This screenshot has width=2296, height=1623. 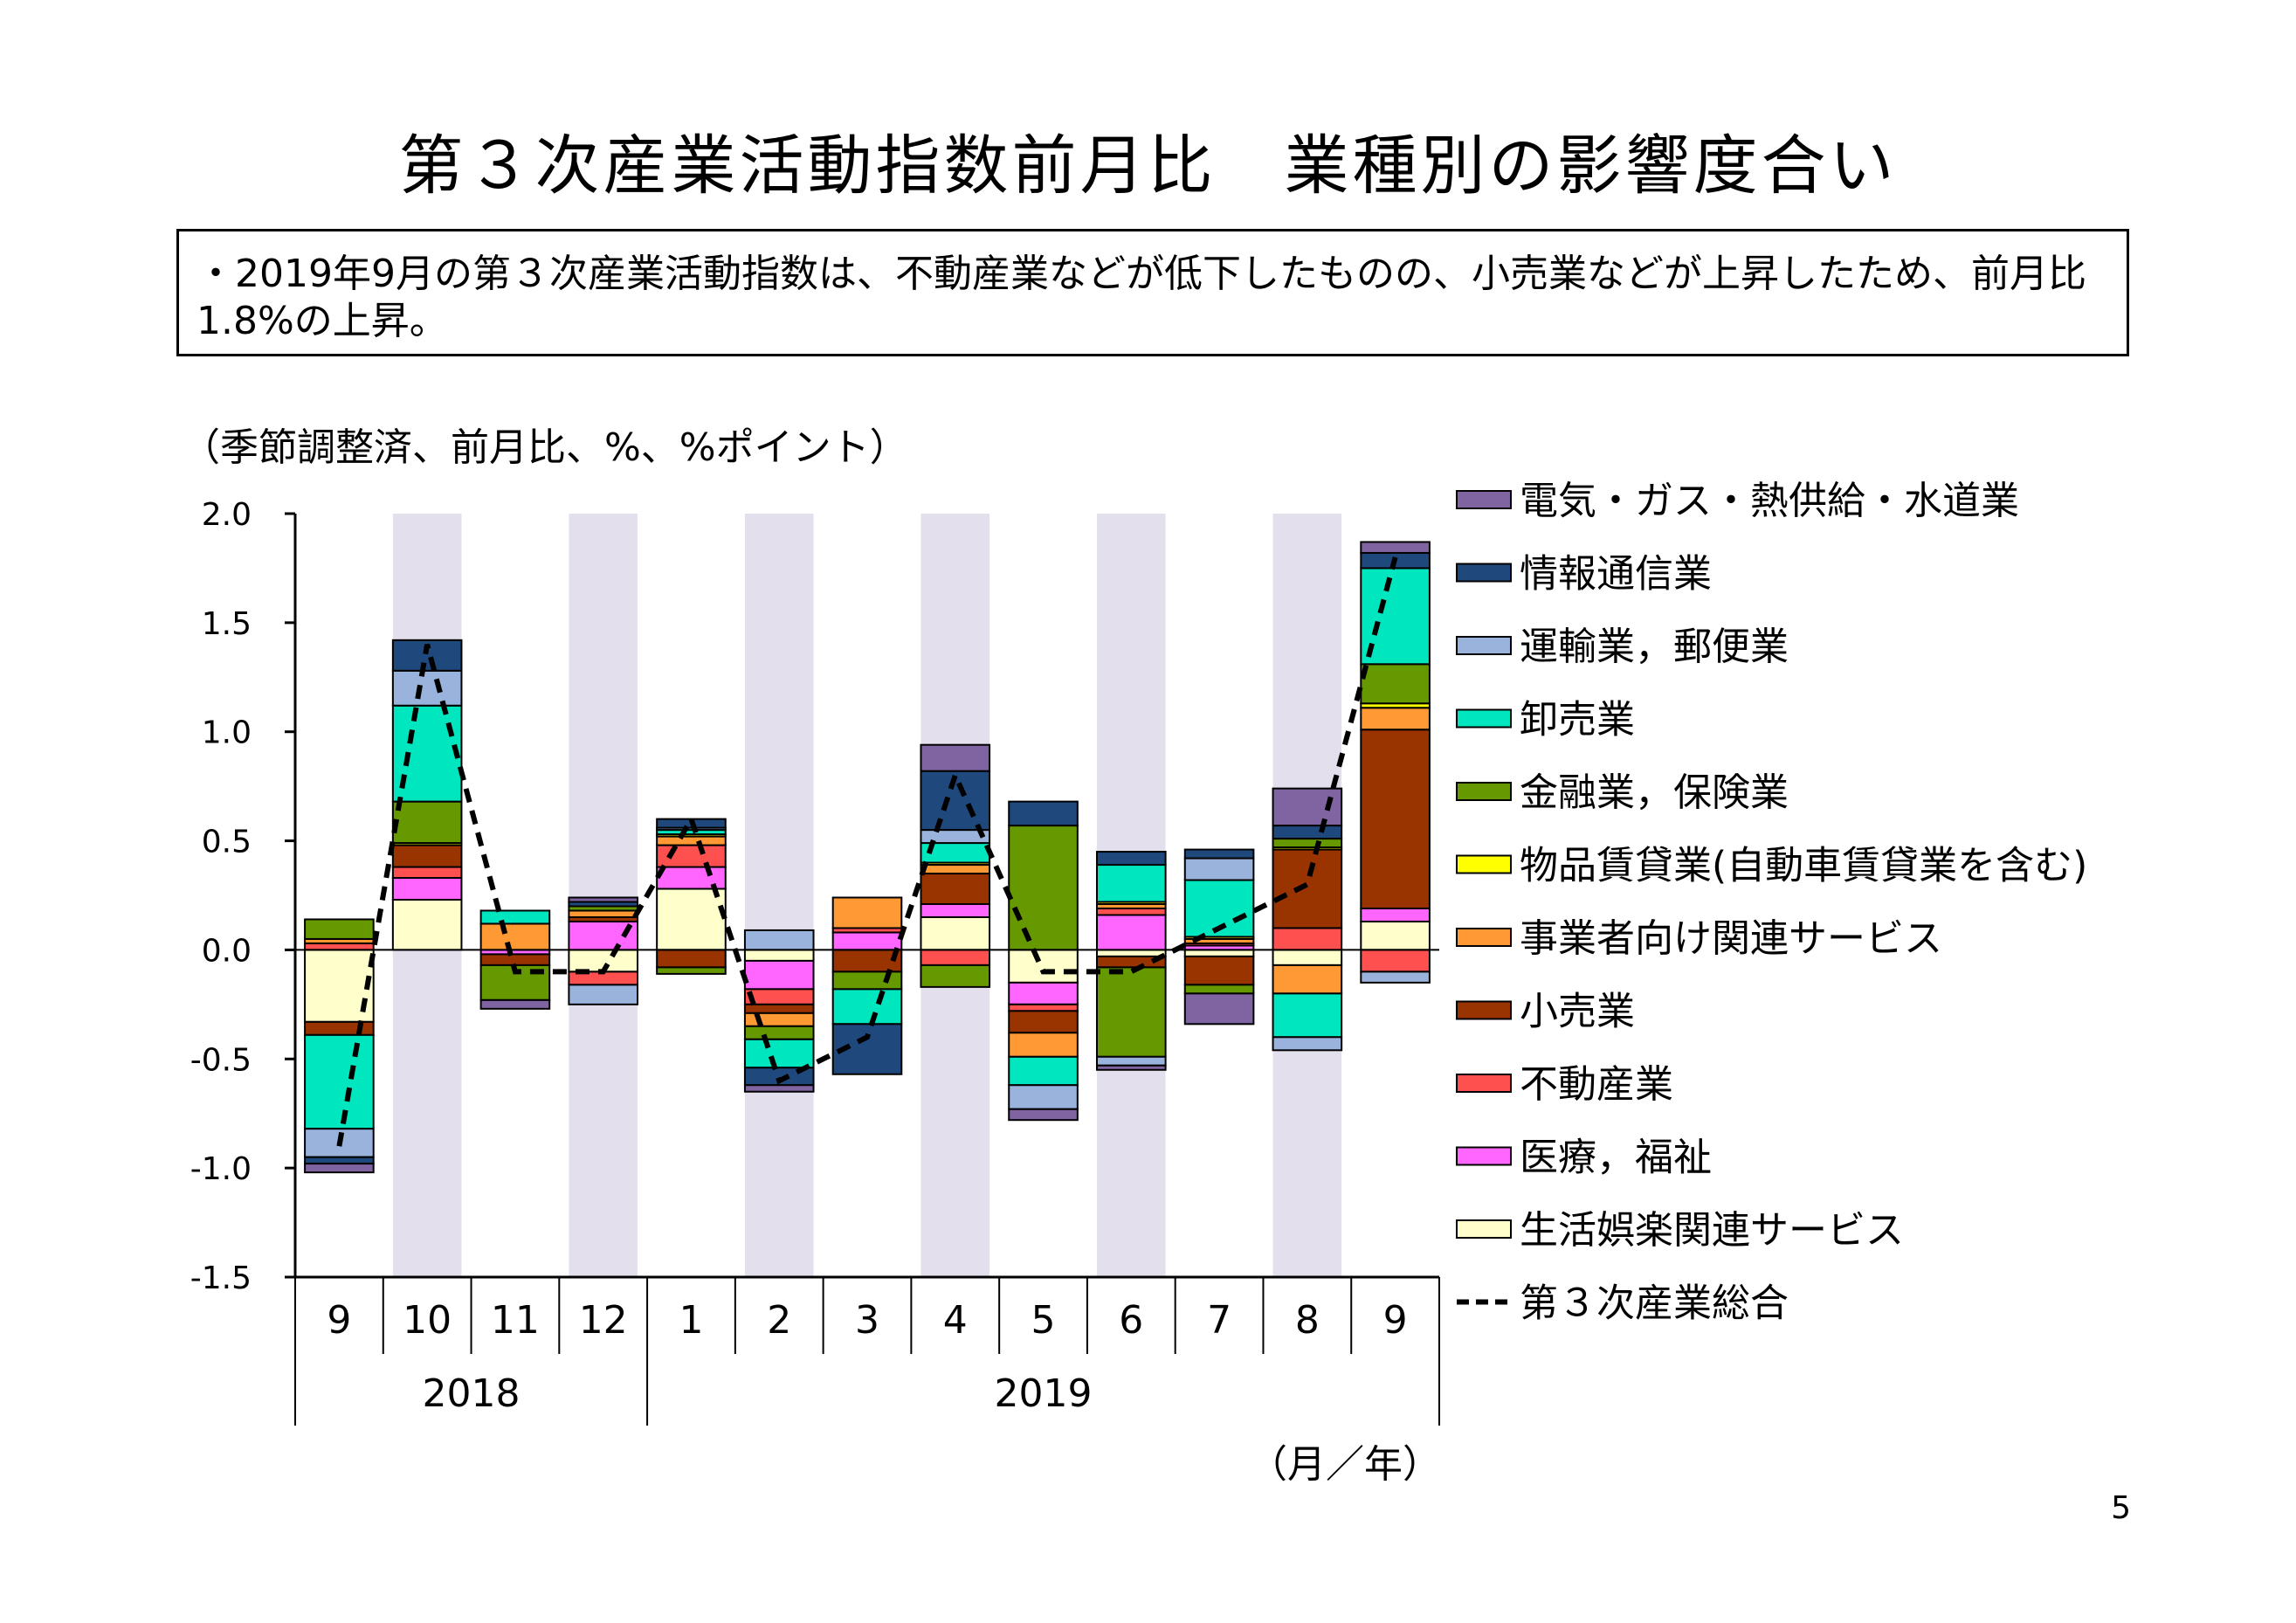 I want to click on x-tick-label: 6, so click(x=1131, y=1320).